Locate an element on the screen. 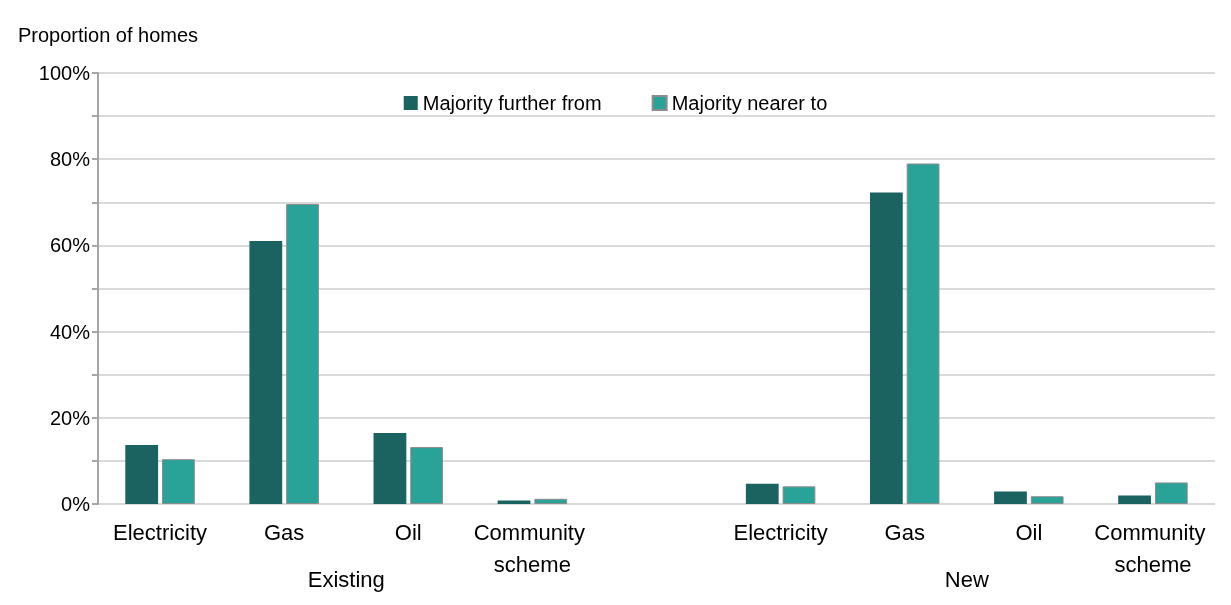  text: New is located at coordinates (966, 579).